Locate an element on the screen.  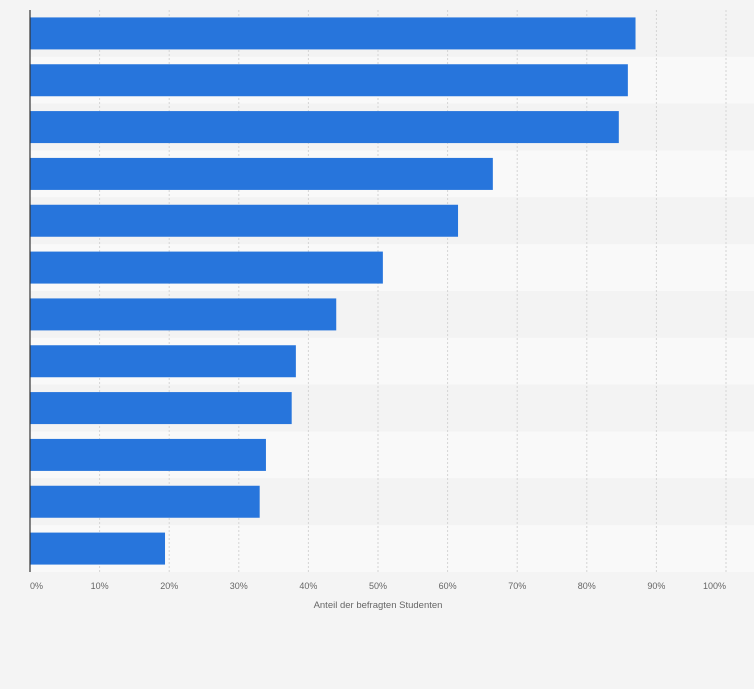
x-tick-label: 40% is located at coordinates (308, 586).